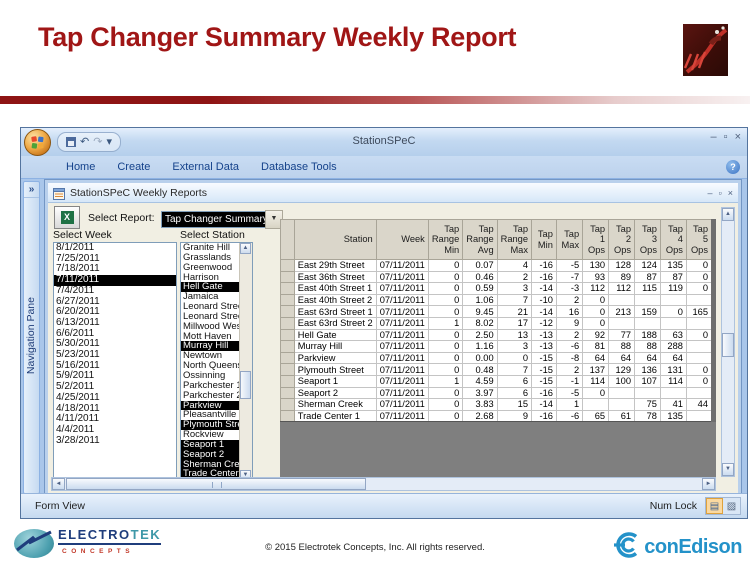  What do you see at coordinates (75, 376) in the screenshot?
I see `week-list-item: 5/9/2011` at bounding box center [75, 376].